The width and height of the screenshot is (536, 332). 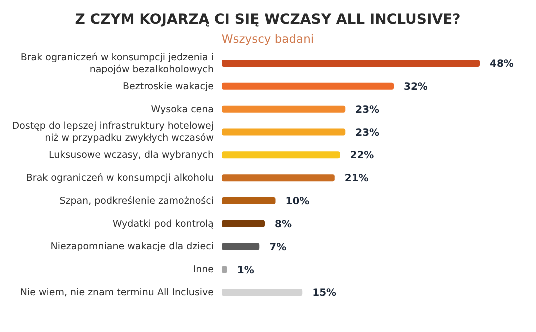 I want to click on y-tick-label: Wydatki pod kontrolą, so click(x=163, y=224).